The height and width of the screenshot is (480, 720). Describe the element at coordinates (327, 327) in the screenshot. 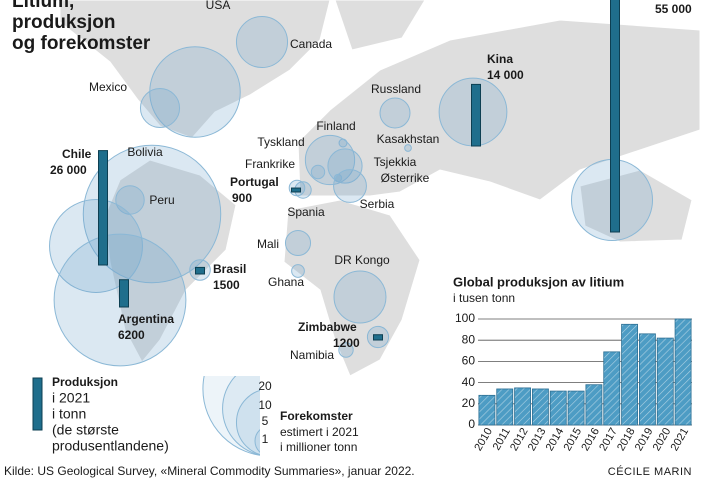

I see `producer-name: Zimbabwe` at that location.